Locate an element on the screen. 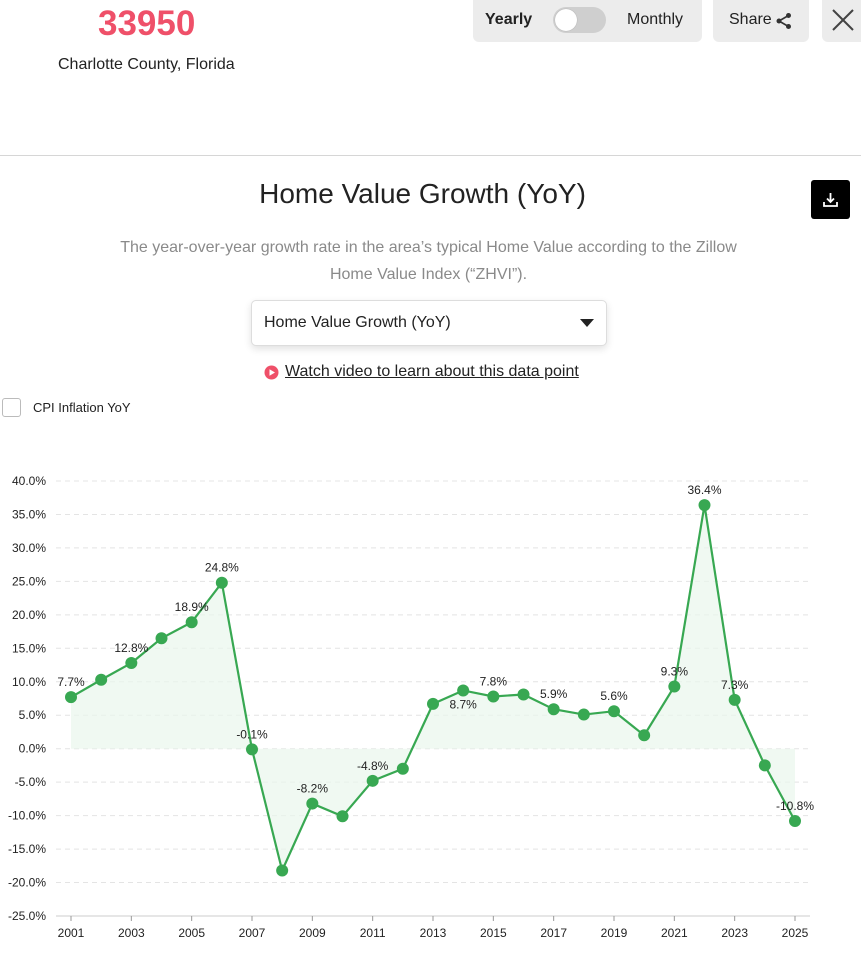  metric-dropdown: Home Value Growth (YoY) is located at coordinates (429, 323).